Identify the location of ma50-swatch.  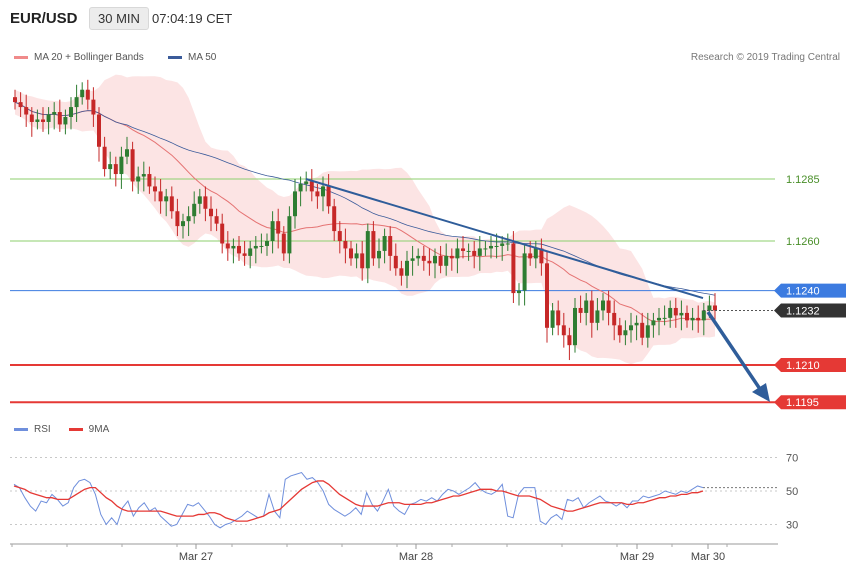
(175, 57).